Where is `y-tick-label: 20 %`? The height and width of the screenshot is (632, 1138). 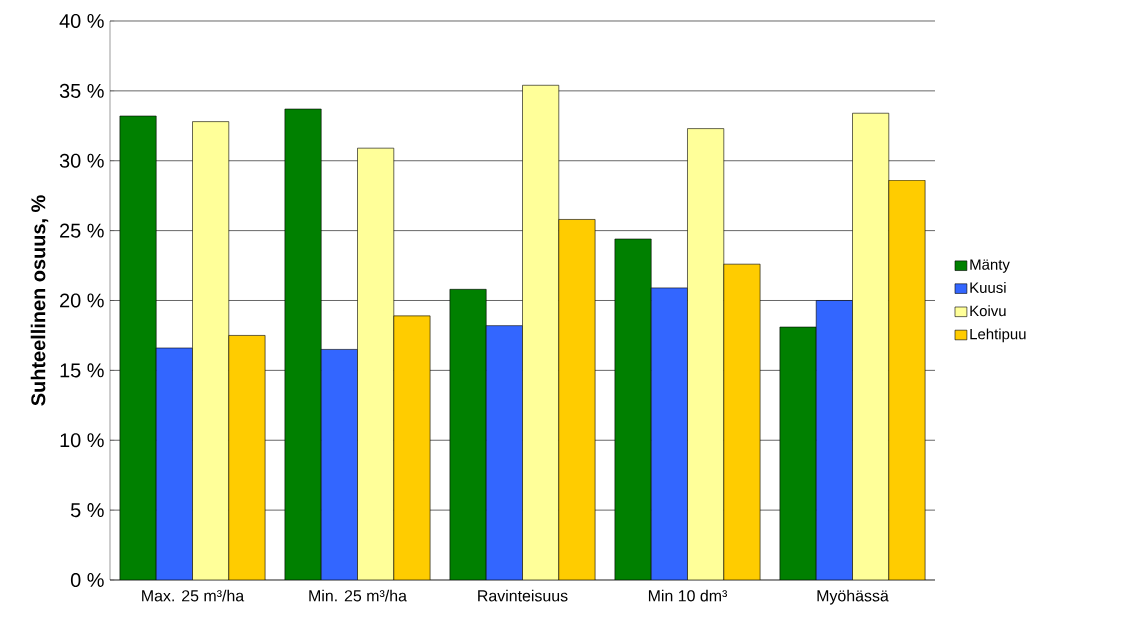
y-tick-label: 20 % is located at coordinates (82, 300).